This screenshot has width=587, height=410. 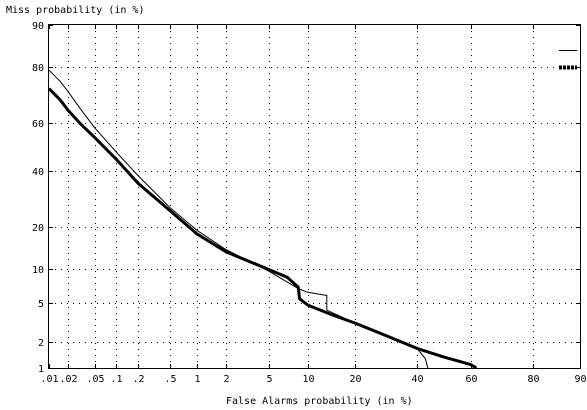 I want to click on y-tick-label: 40, so click(x=38, y=172).